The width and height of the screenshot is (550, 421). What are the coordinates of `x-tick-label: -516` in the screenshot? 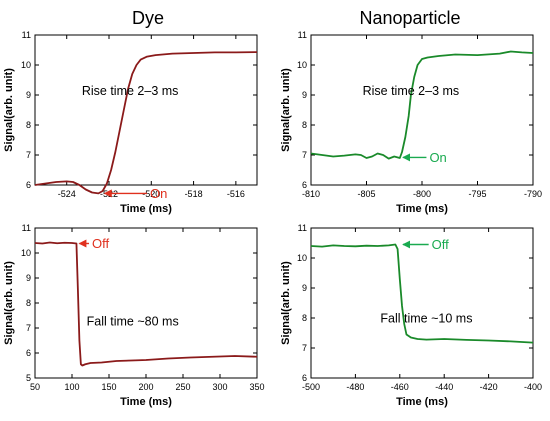 It's located at (236, 194).